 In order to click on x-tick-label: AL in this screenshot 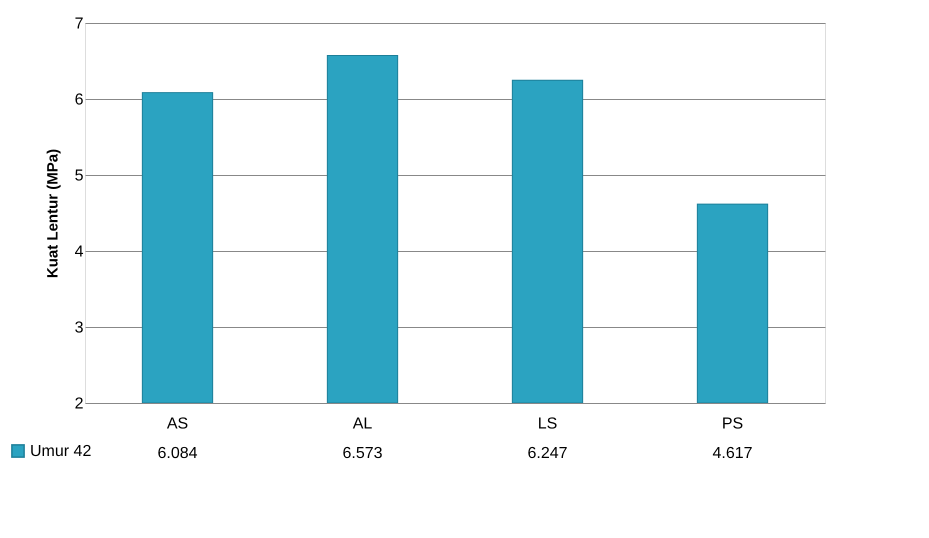, I will do `click(362, 424)`.